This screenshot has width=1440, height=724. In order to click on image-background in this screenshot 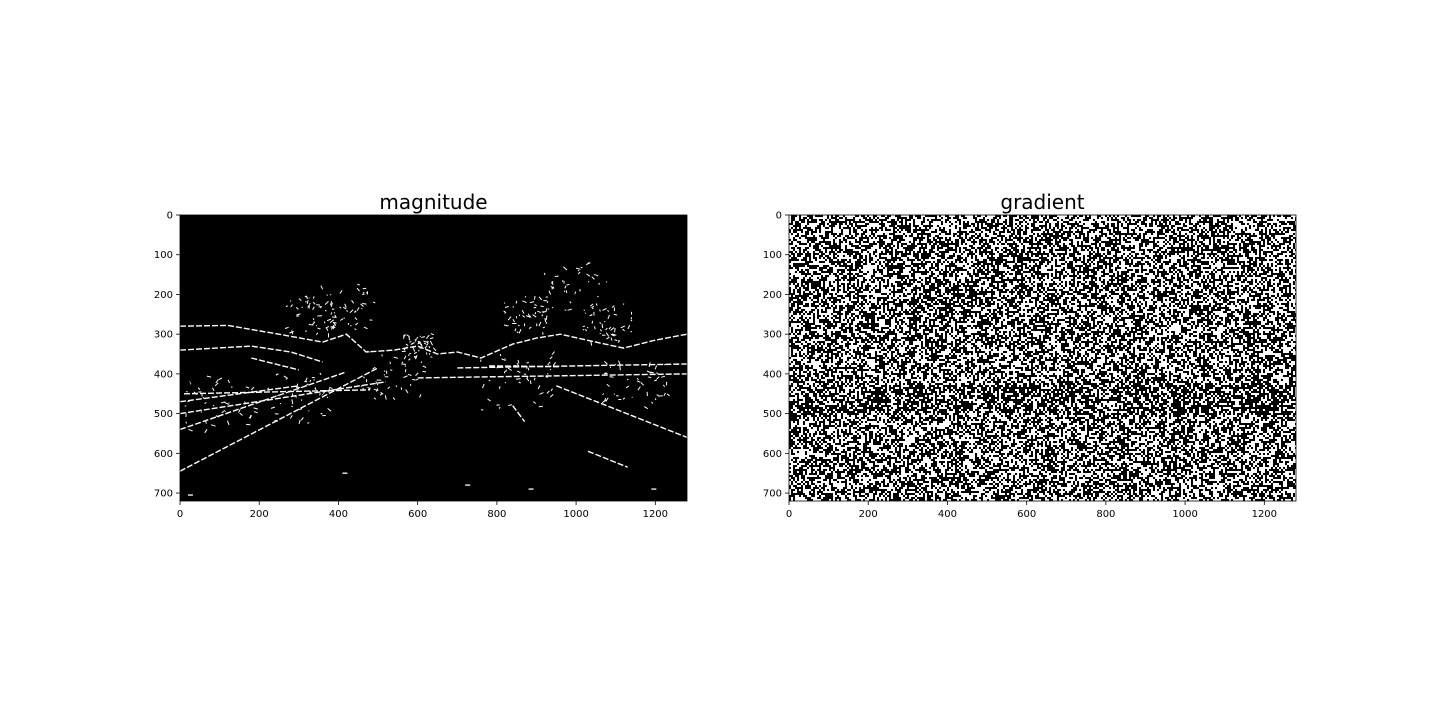, I will do `click(433, 358)`.